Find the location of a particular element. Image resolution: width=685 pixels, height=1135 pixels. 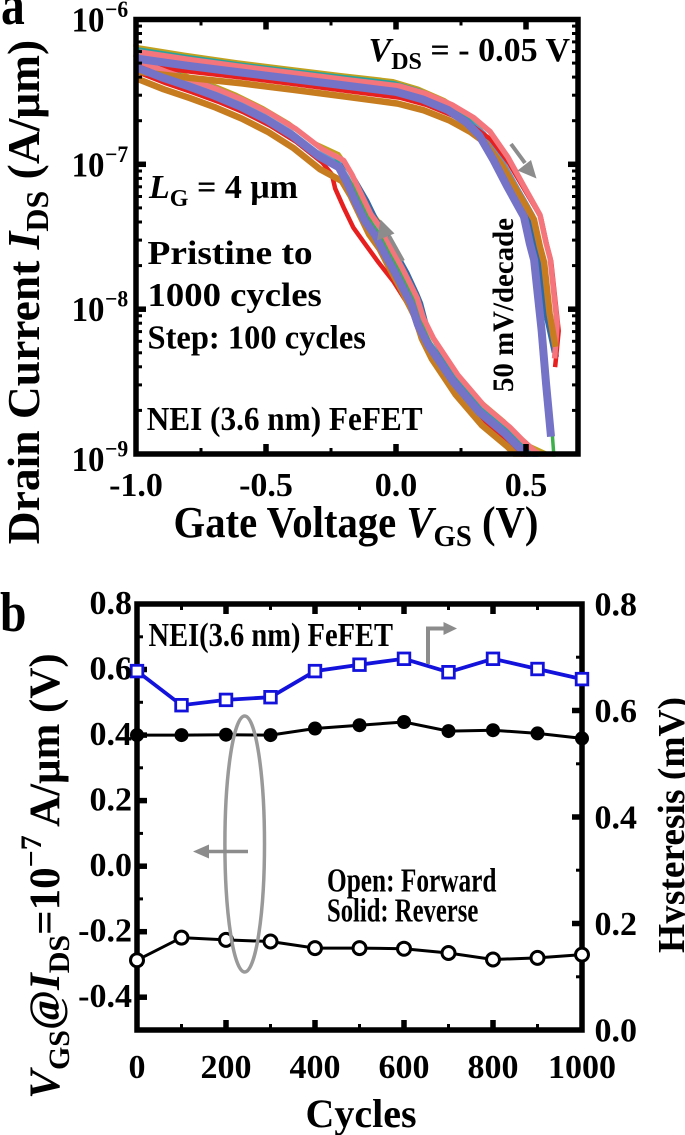

svg-text: NEI(3.6 nm) FeFET is located at coordinates (271, 635).